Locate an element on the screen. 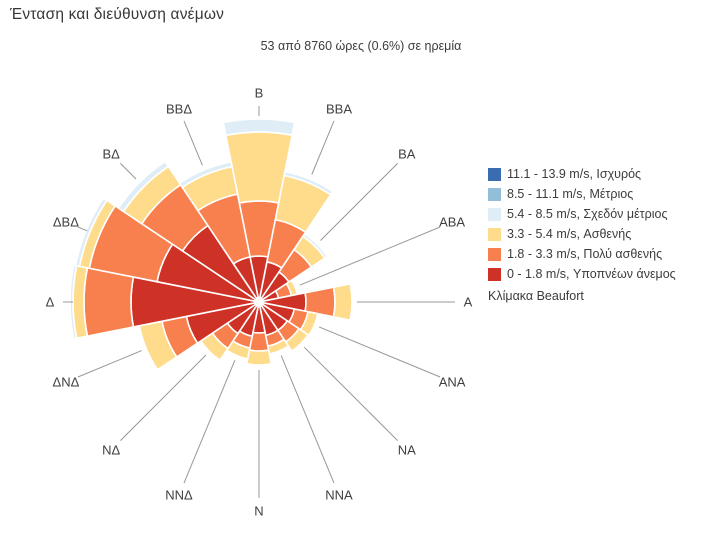 Image resolution: width=722 pixels, height=553 pixels. legend-item: 5.4 - 8.5 m/s, Σχεδόν μέτριος is located at coordinates (582, 214).